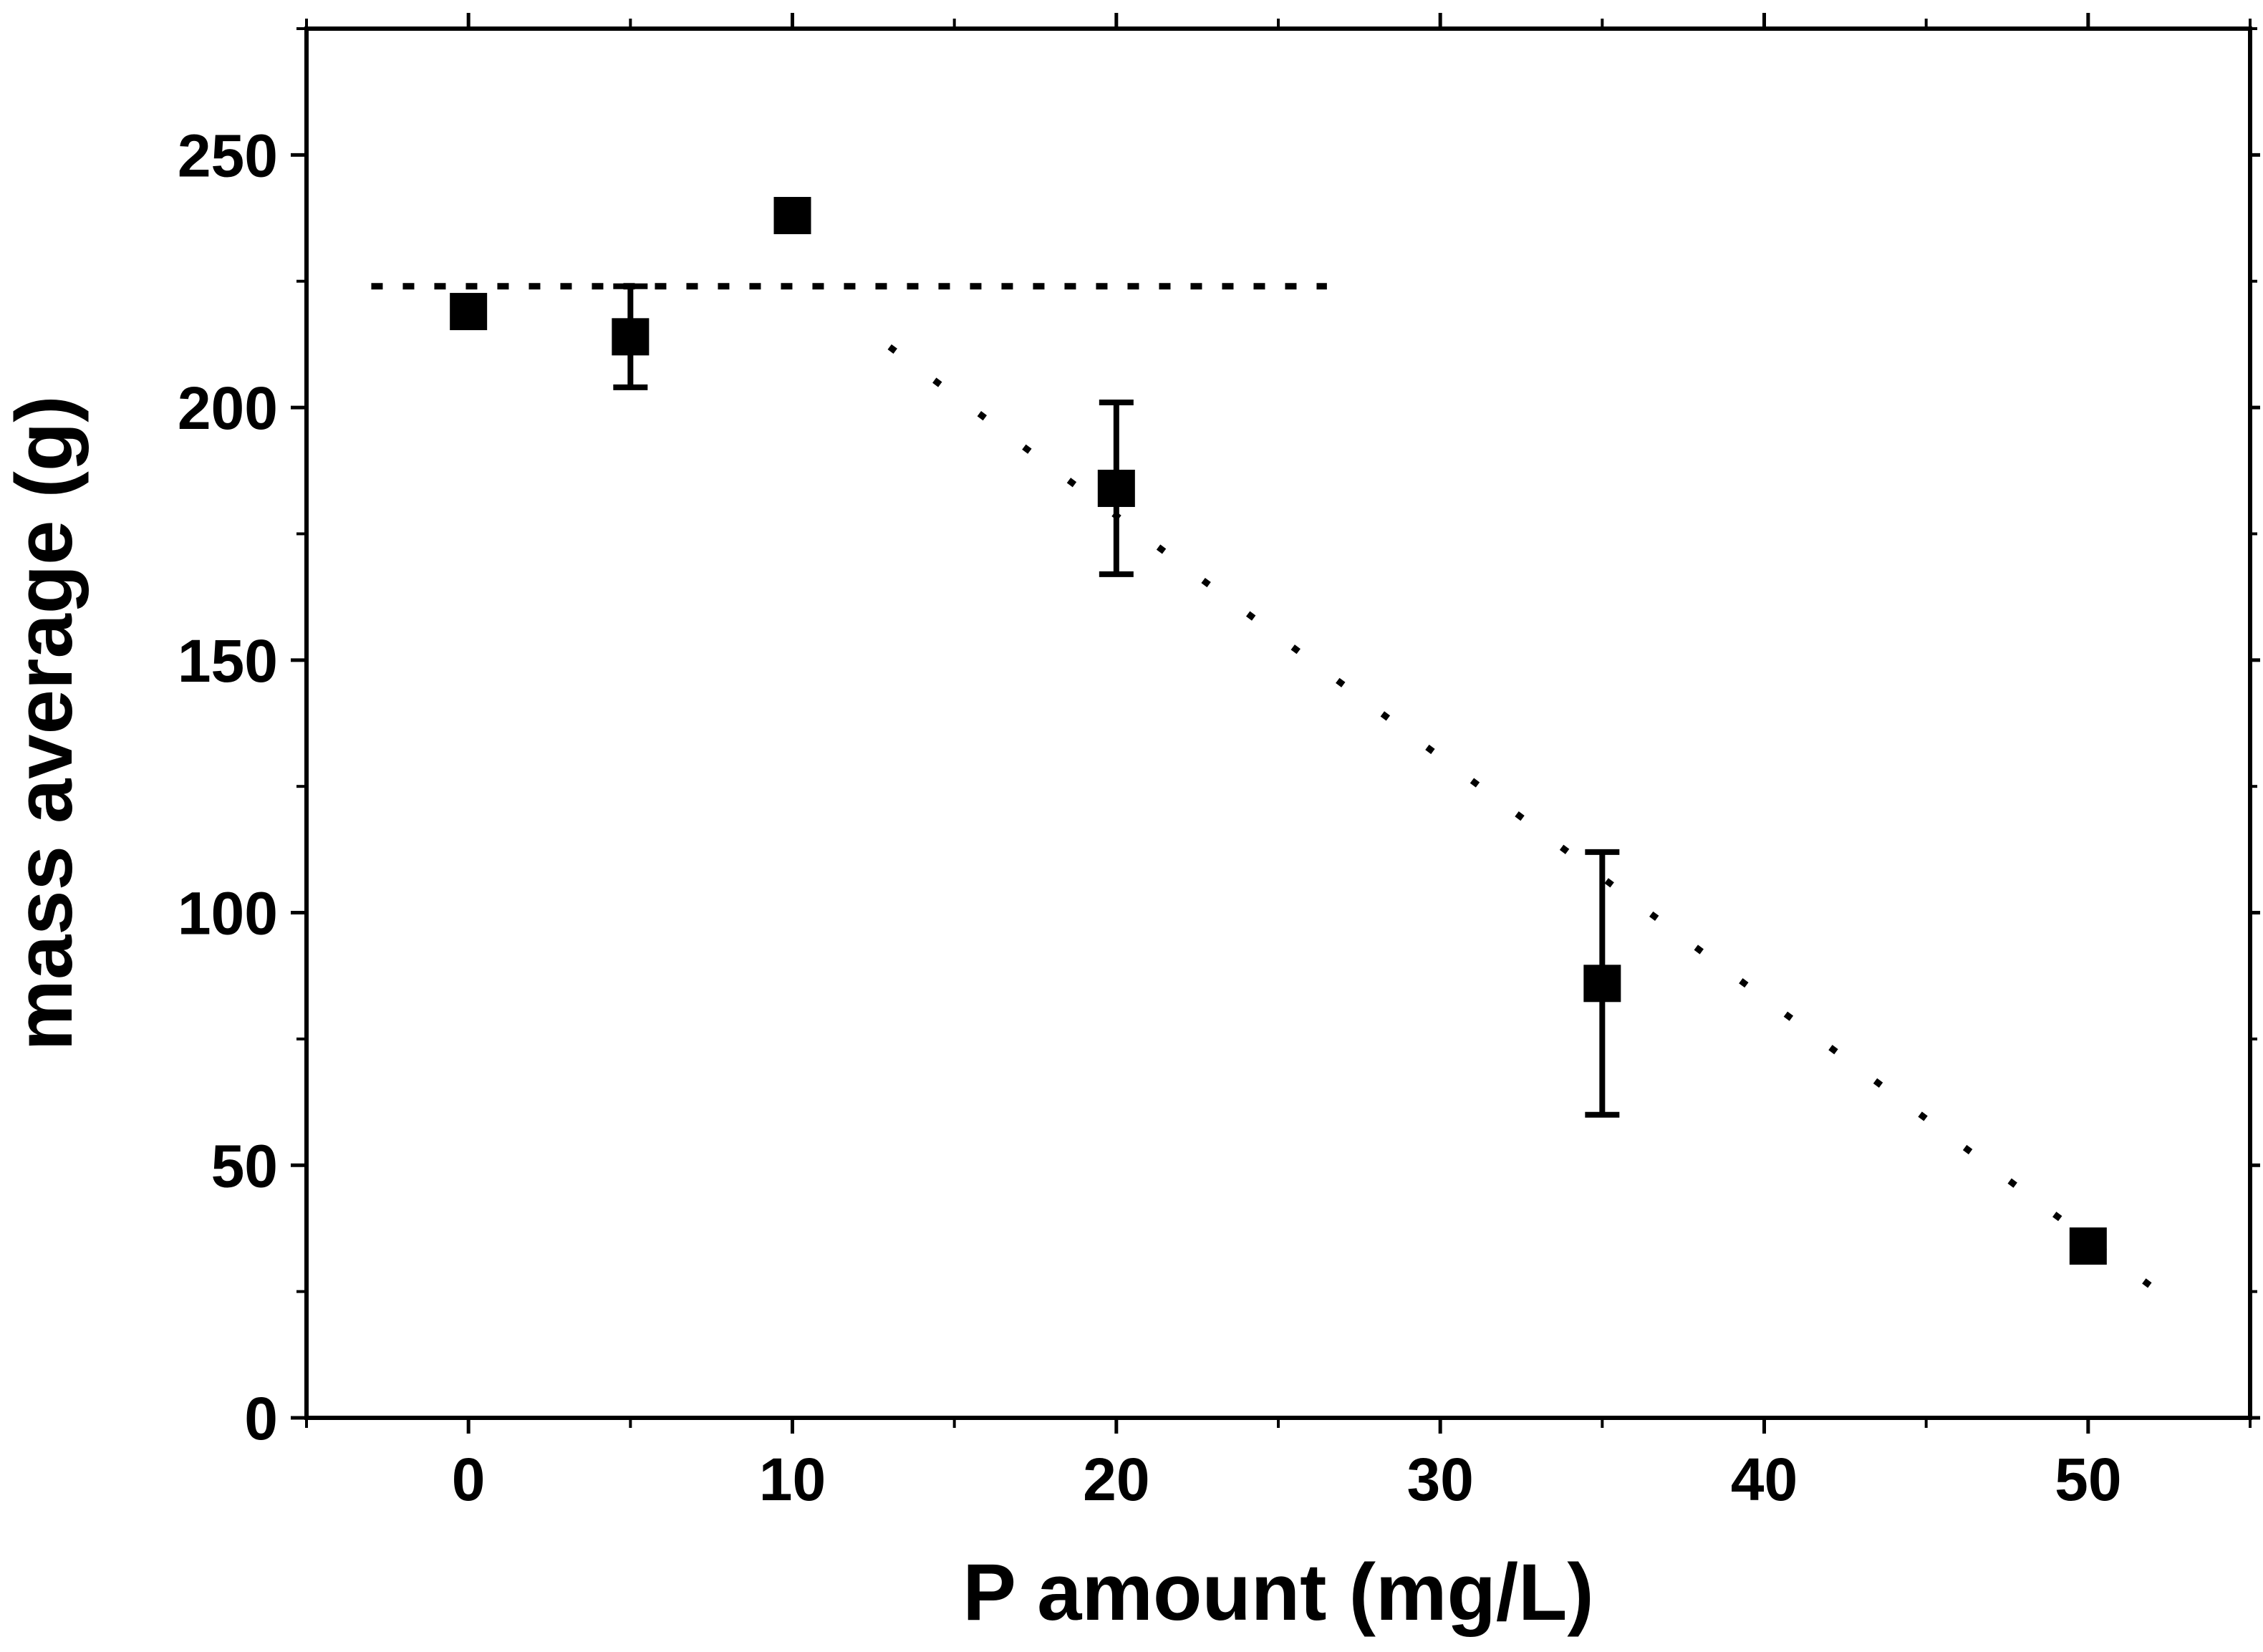 The image size is (2263, 1652). I want to click on y-tick-label: 150, so click(228, 661).